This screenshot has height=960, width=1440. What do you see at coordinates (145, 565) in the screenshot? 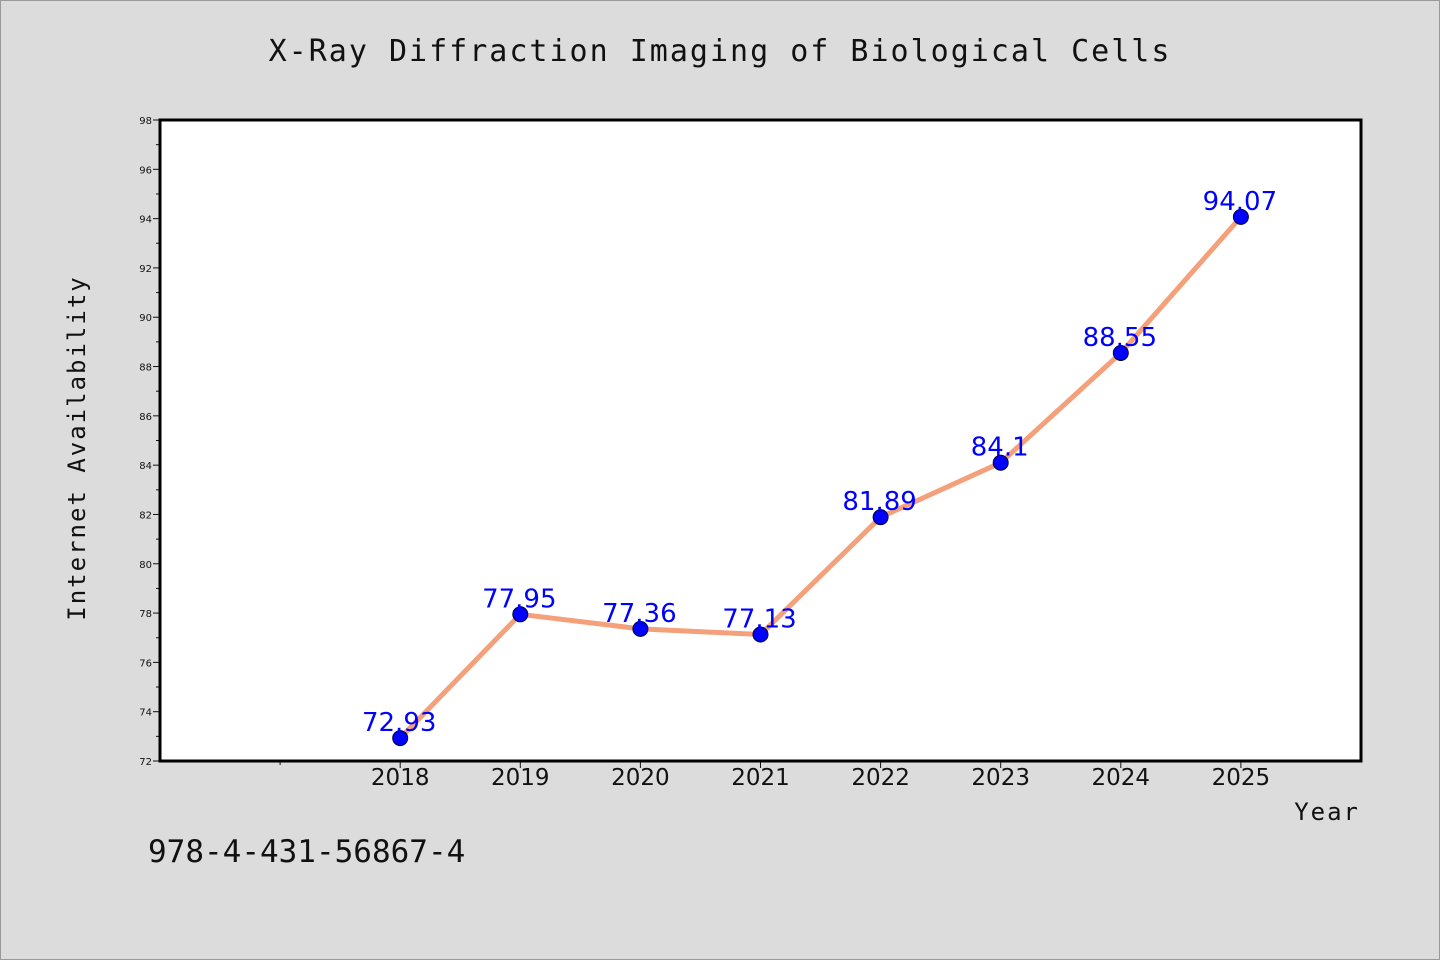
I see `y-tick-label: 80` at bounding box center [145, 565].